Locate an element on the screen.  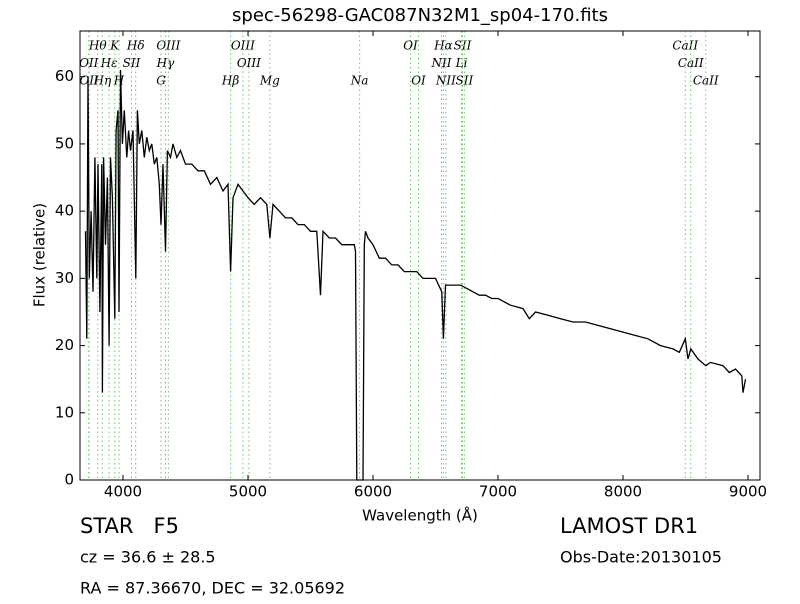
survey: LAMOST DR1 is located at coordinates (629, 526).